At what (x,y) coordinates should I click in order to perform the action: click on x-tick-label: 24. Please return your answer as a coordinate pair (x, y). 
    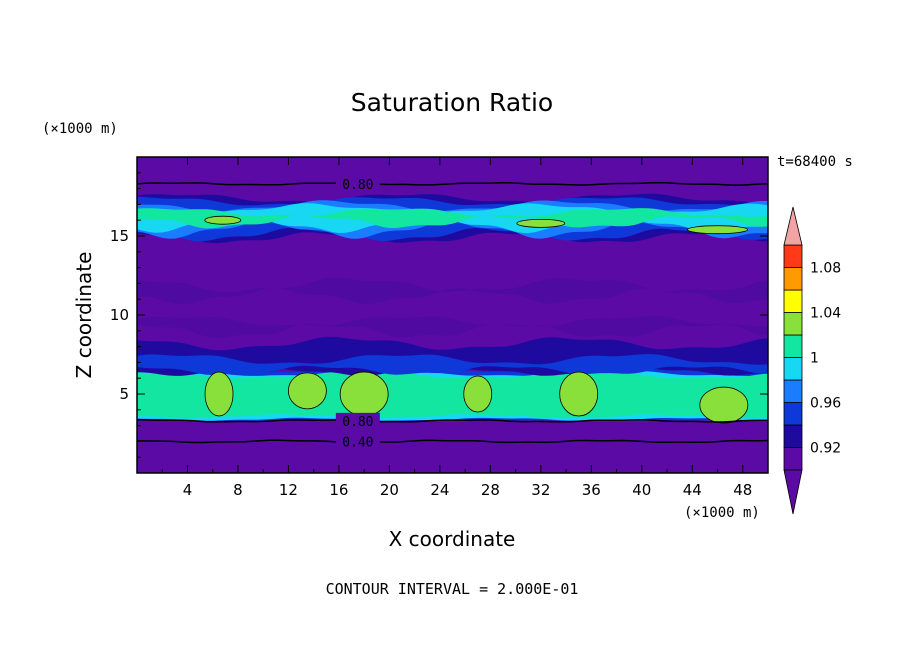
    Looking at the image, I should click on (439, 490).